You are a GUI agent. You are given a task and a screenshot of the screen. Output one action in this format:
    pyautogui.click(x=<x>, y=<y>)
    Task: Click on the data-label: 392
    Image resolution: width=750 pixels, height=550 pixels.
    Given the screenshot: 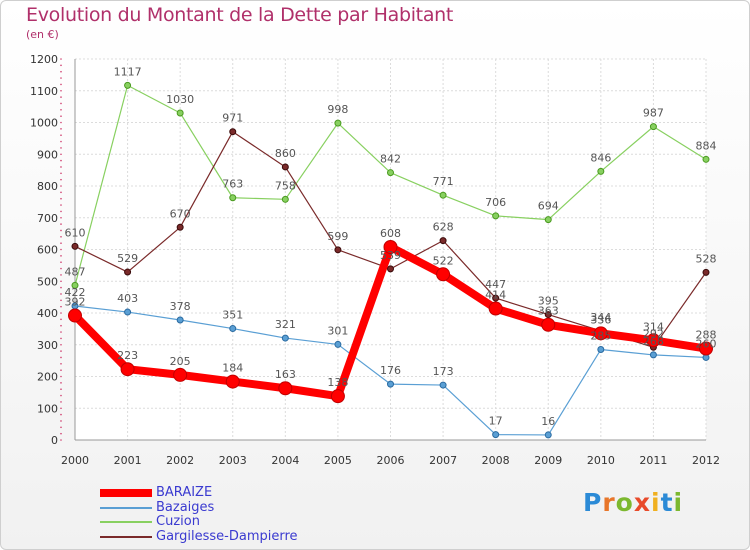 What is the action you would take?
    pyautogui.click(x=75, y=302)
    